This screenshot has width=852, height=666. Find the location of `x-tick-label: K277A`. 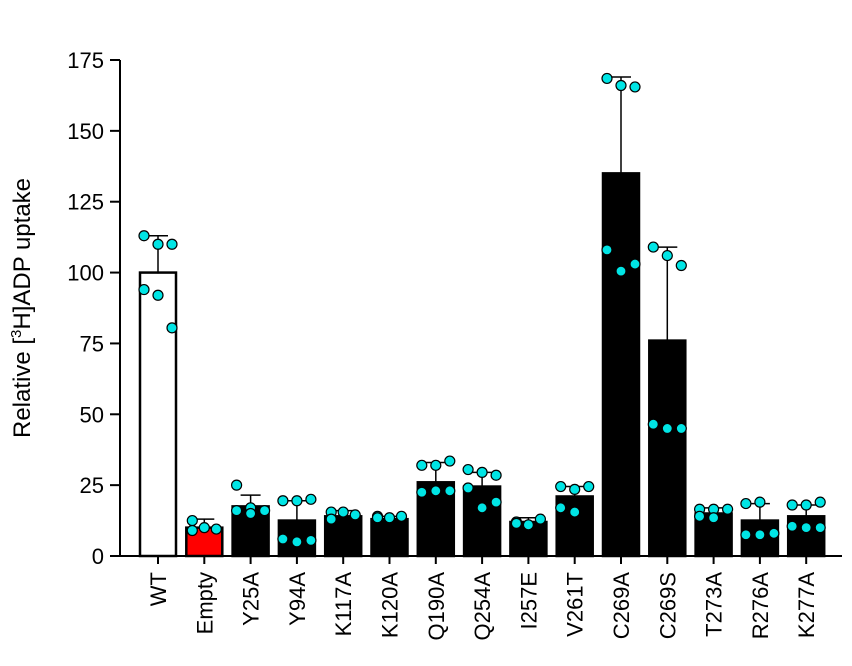

x-tick-label: K277A is located at coordinates (806, 605).